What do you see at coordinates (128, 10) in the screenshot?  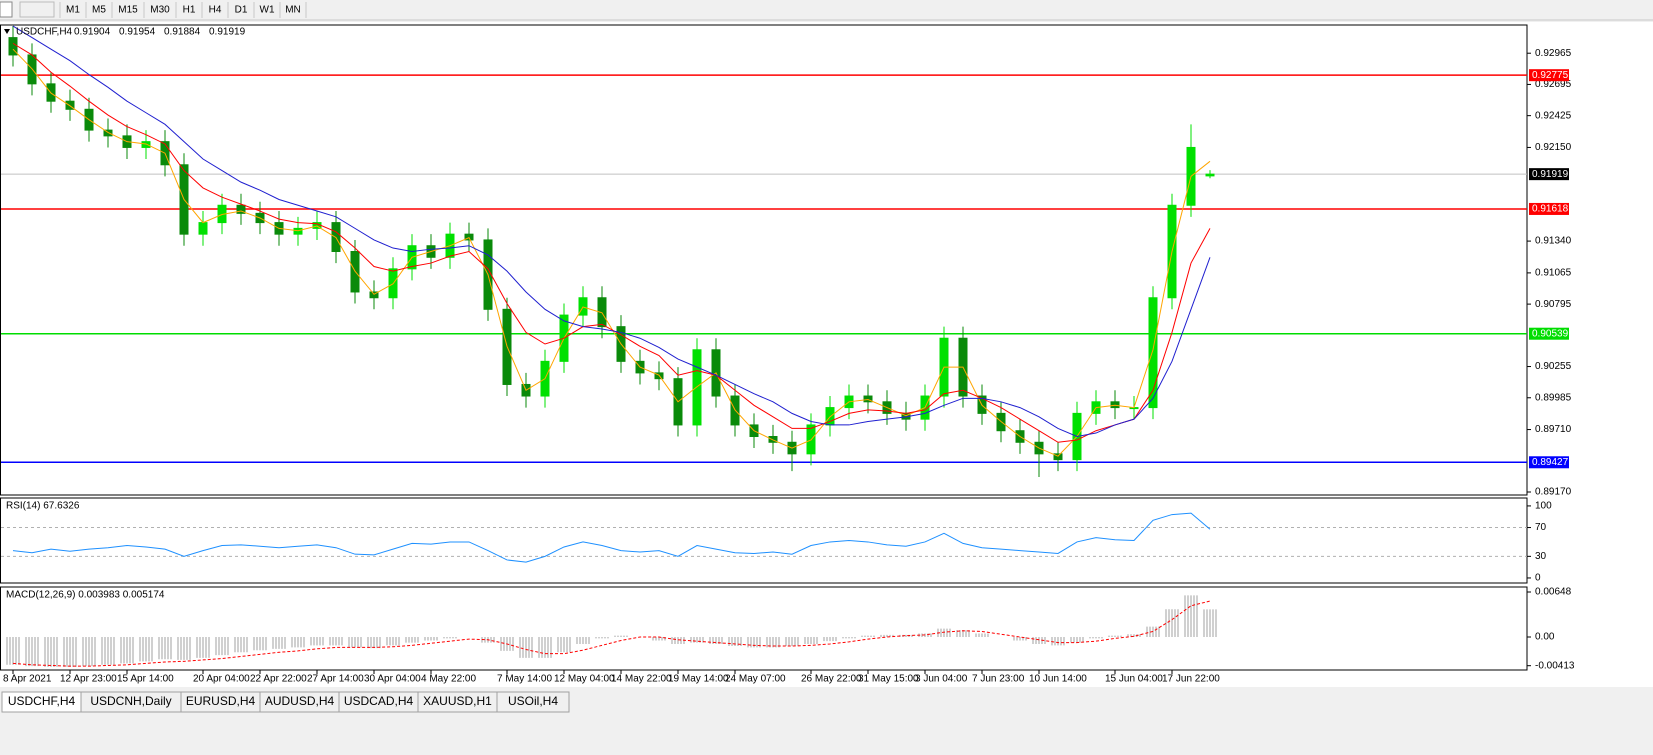 I see `timeframe-button: M15` at bounding box center [128, 10].